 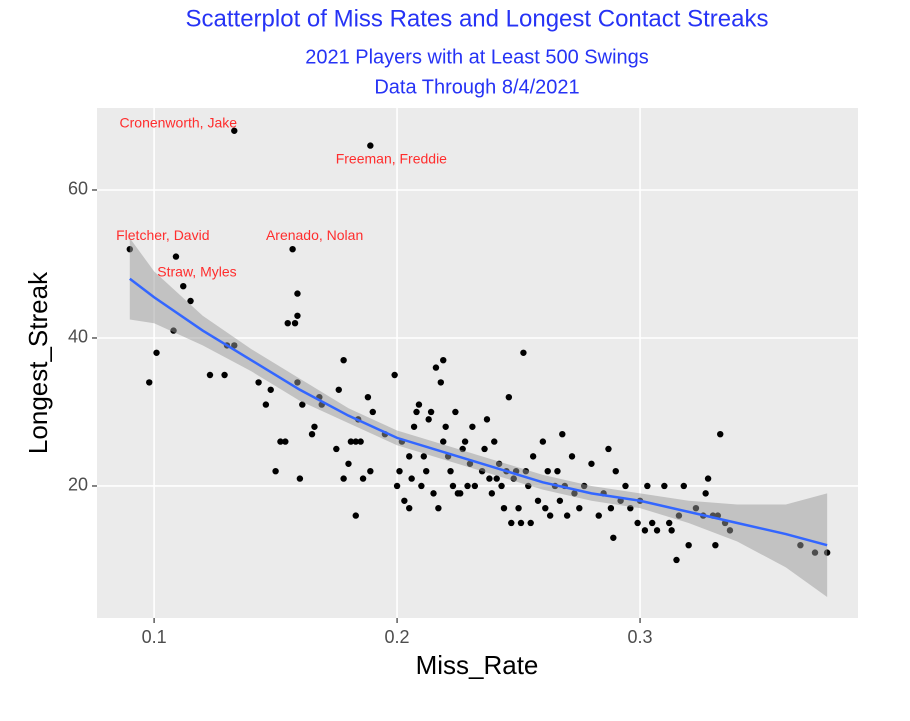 What do you see at coordinates (477, 665) in the screenshot?
I see `x-axis-label: Miss_Rate` at bounding box center [477, 665].